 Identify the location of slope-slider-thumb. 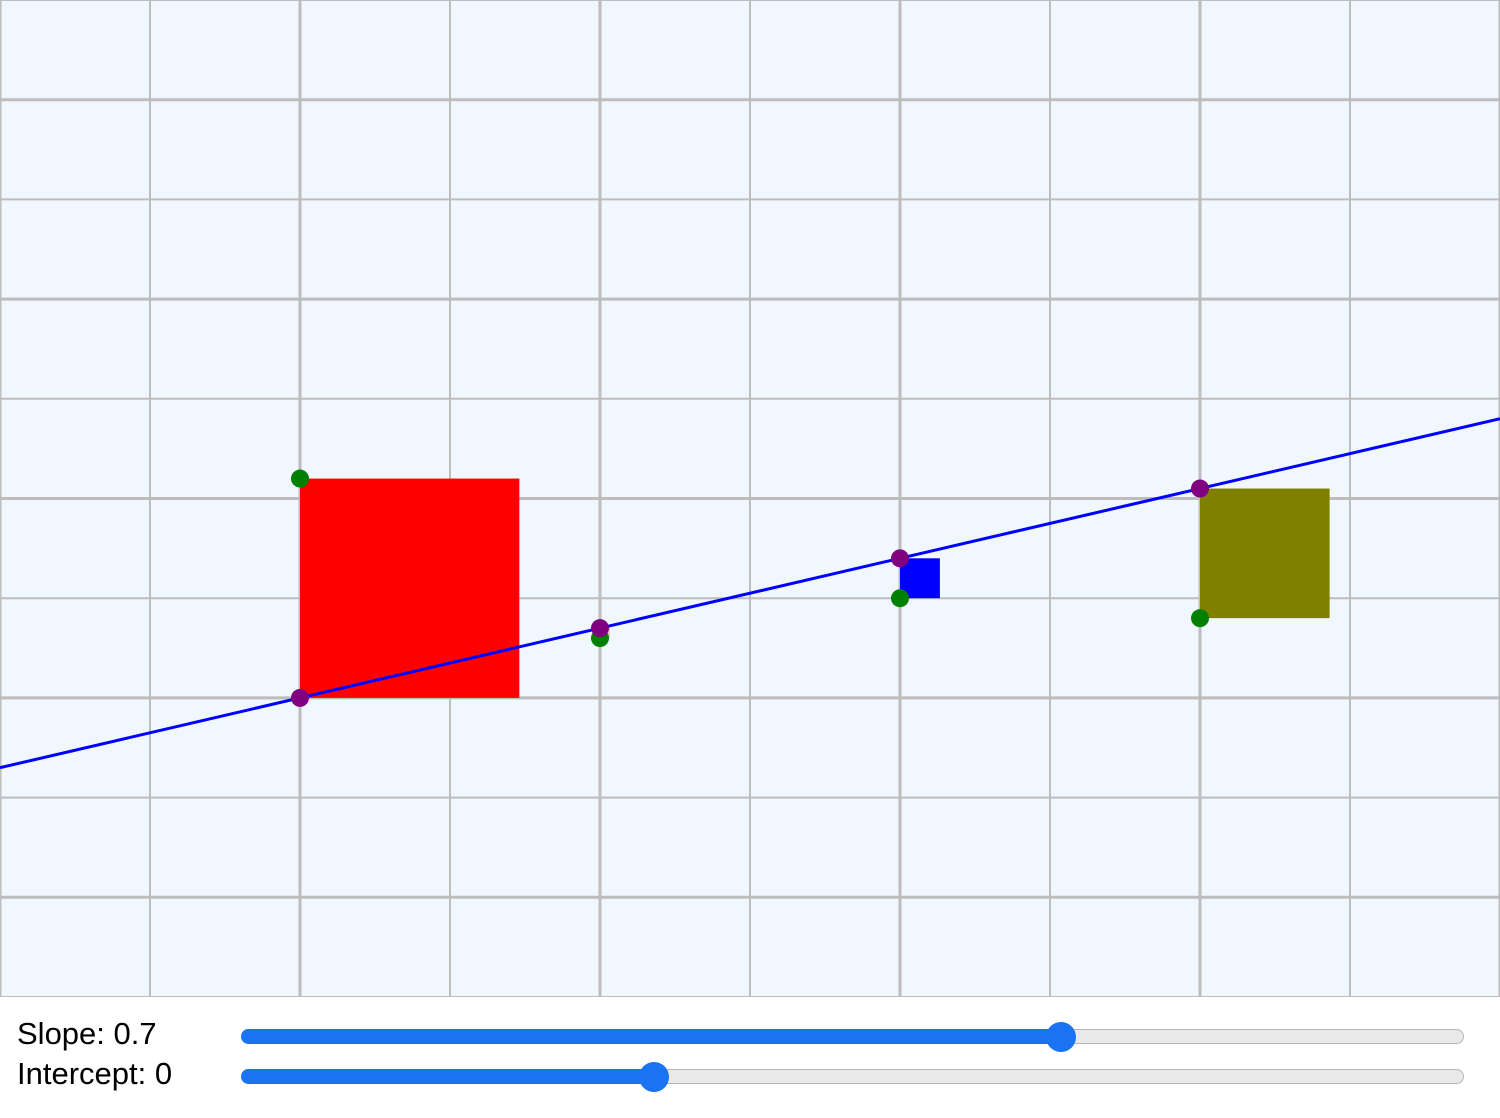
(1061, 1037).